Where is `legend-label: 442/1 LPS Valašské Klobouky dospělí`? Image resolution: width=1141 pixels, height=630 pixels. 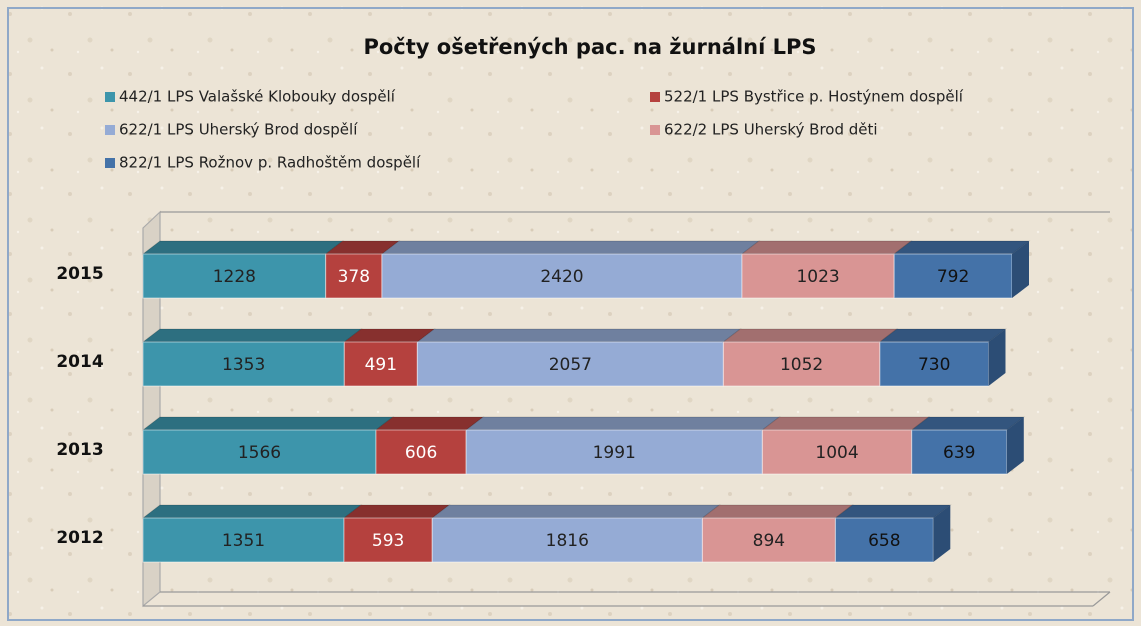 legend-label: 442/1 LPS Valašské Klobouky dospělí is located at coordinates (257, 97).